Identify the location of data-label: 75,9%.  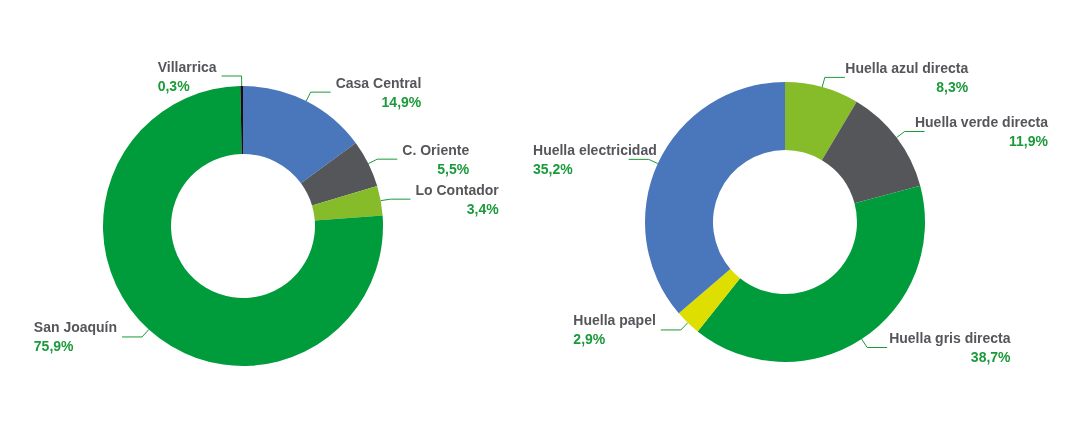
(54, 346).